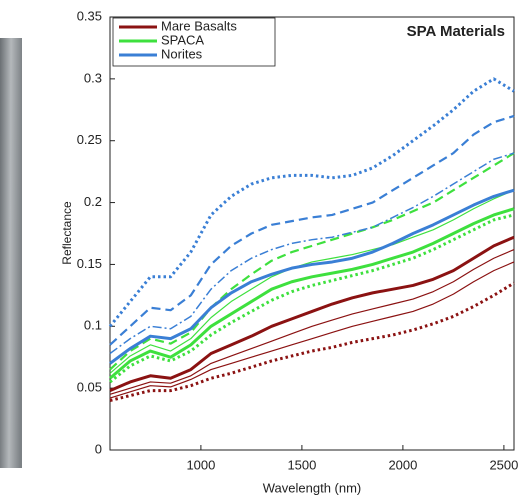  I want to click on legend-label: SPACA, so click(182, 39).